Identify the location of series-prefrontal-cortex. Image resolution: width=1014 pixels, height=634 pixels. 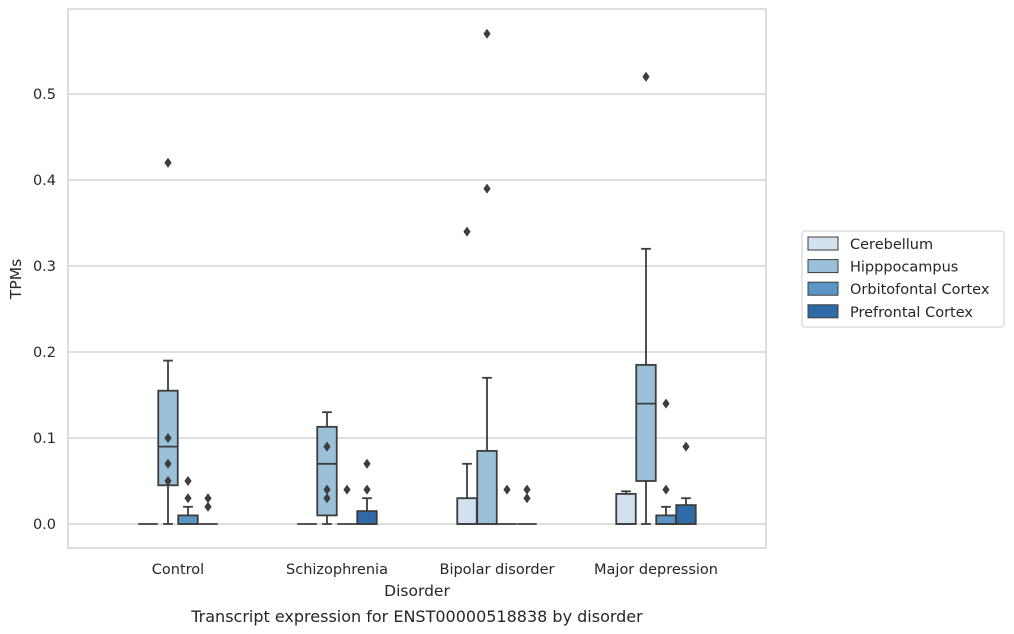
(447, 483).